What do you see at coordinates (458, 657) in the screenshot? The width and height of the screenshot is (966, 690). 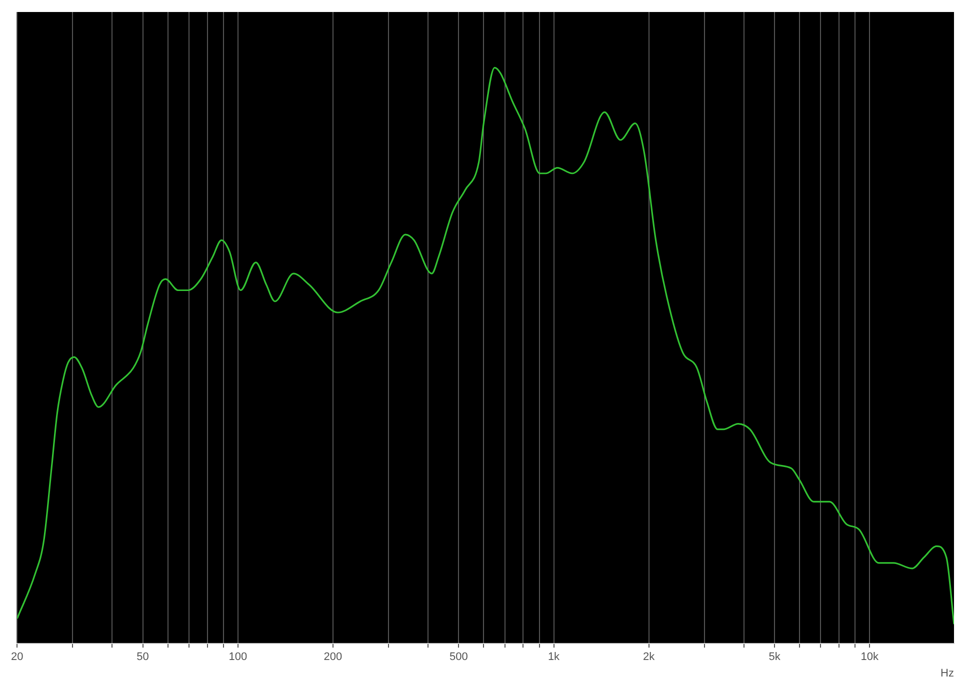 I see `x-tick-label: 500` at bounding box center [458, 657].